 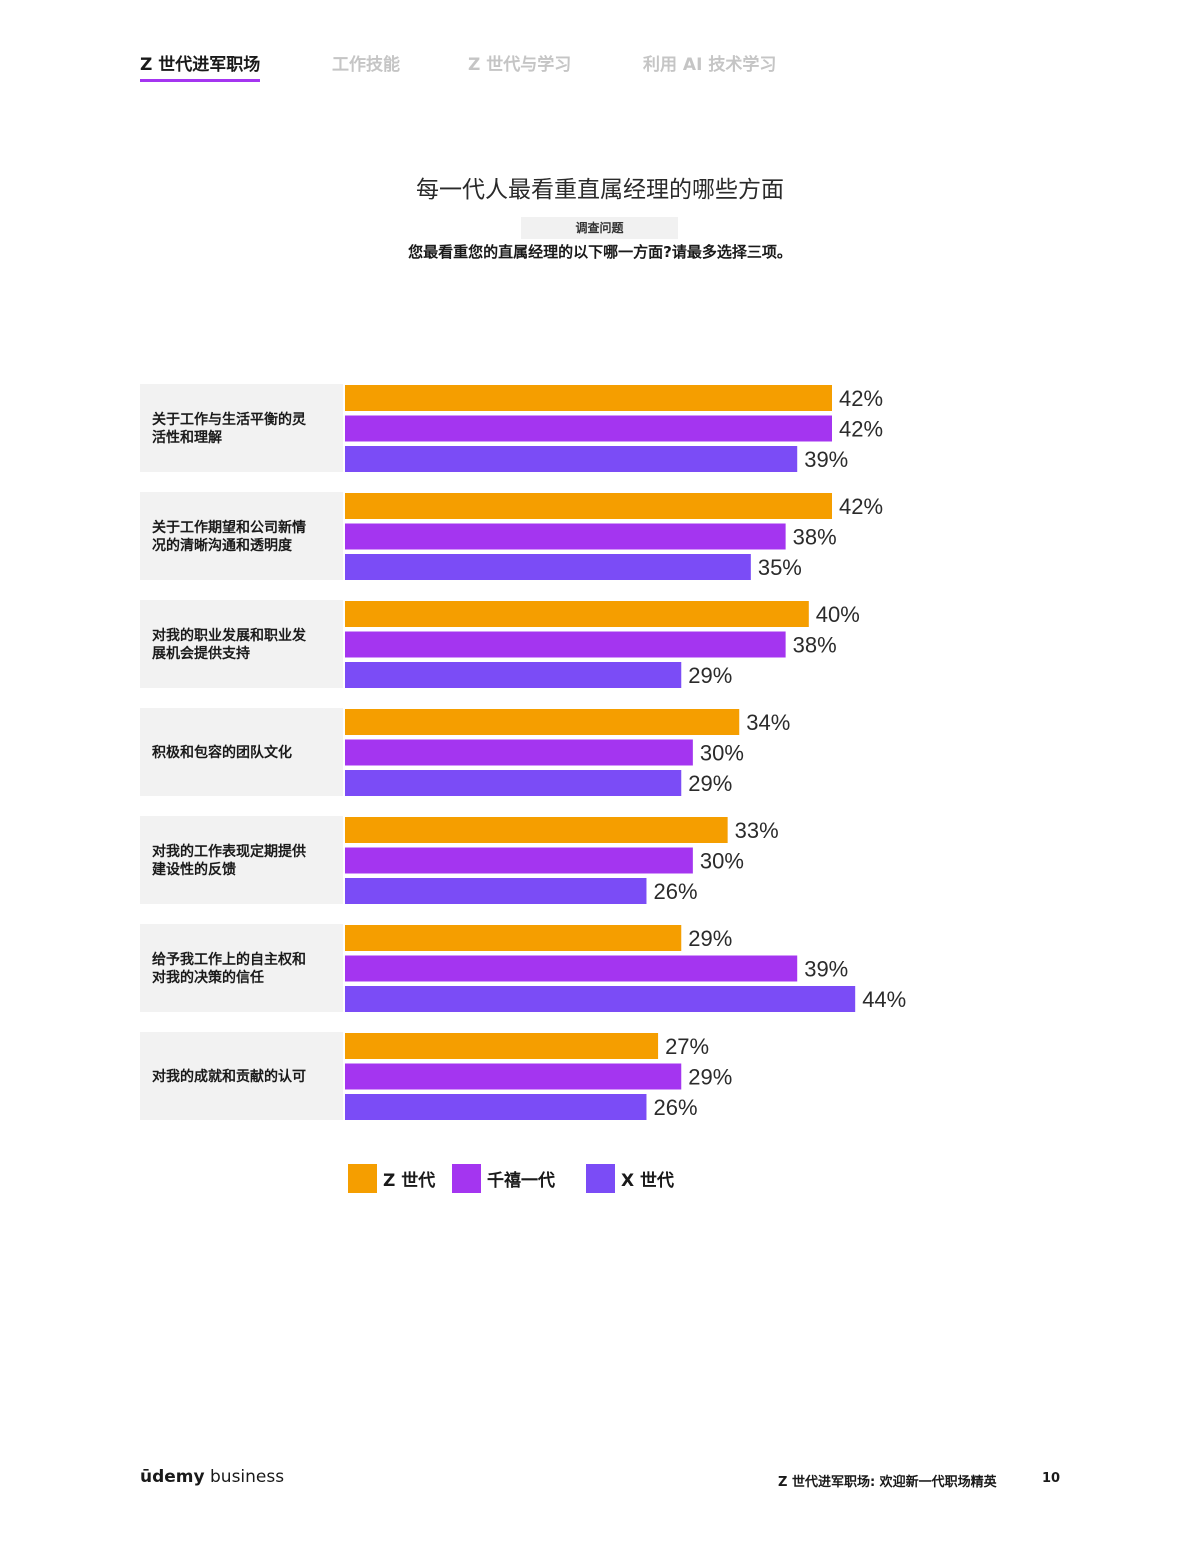 I want to click on category-label: 关于工作与生活平衡的灵, so click(x=229, y=419).